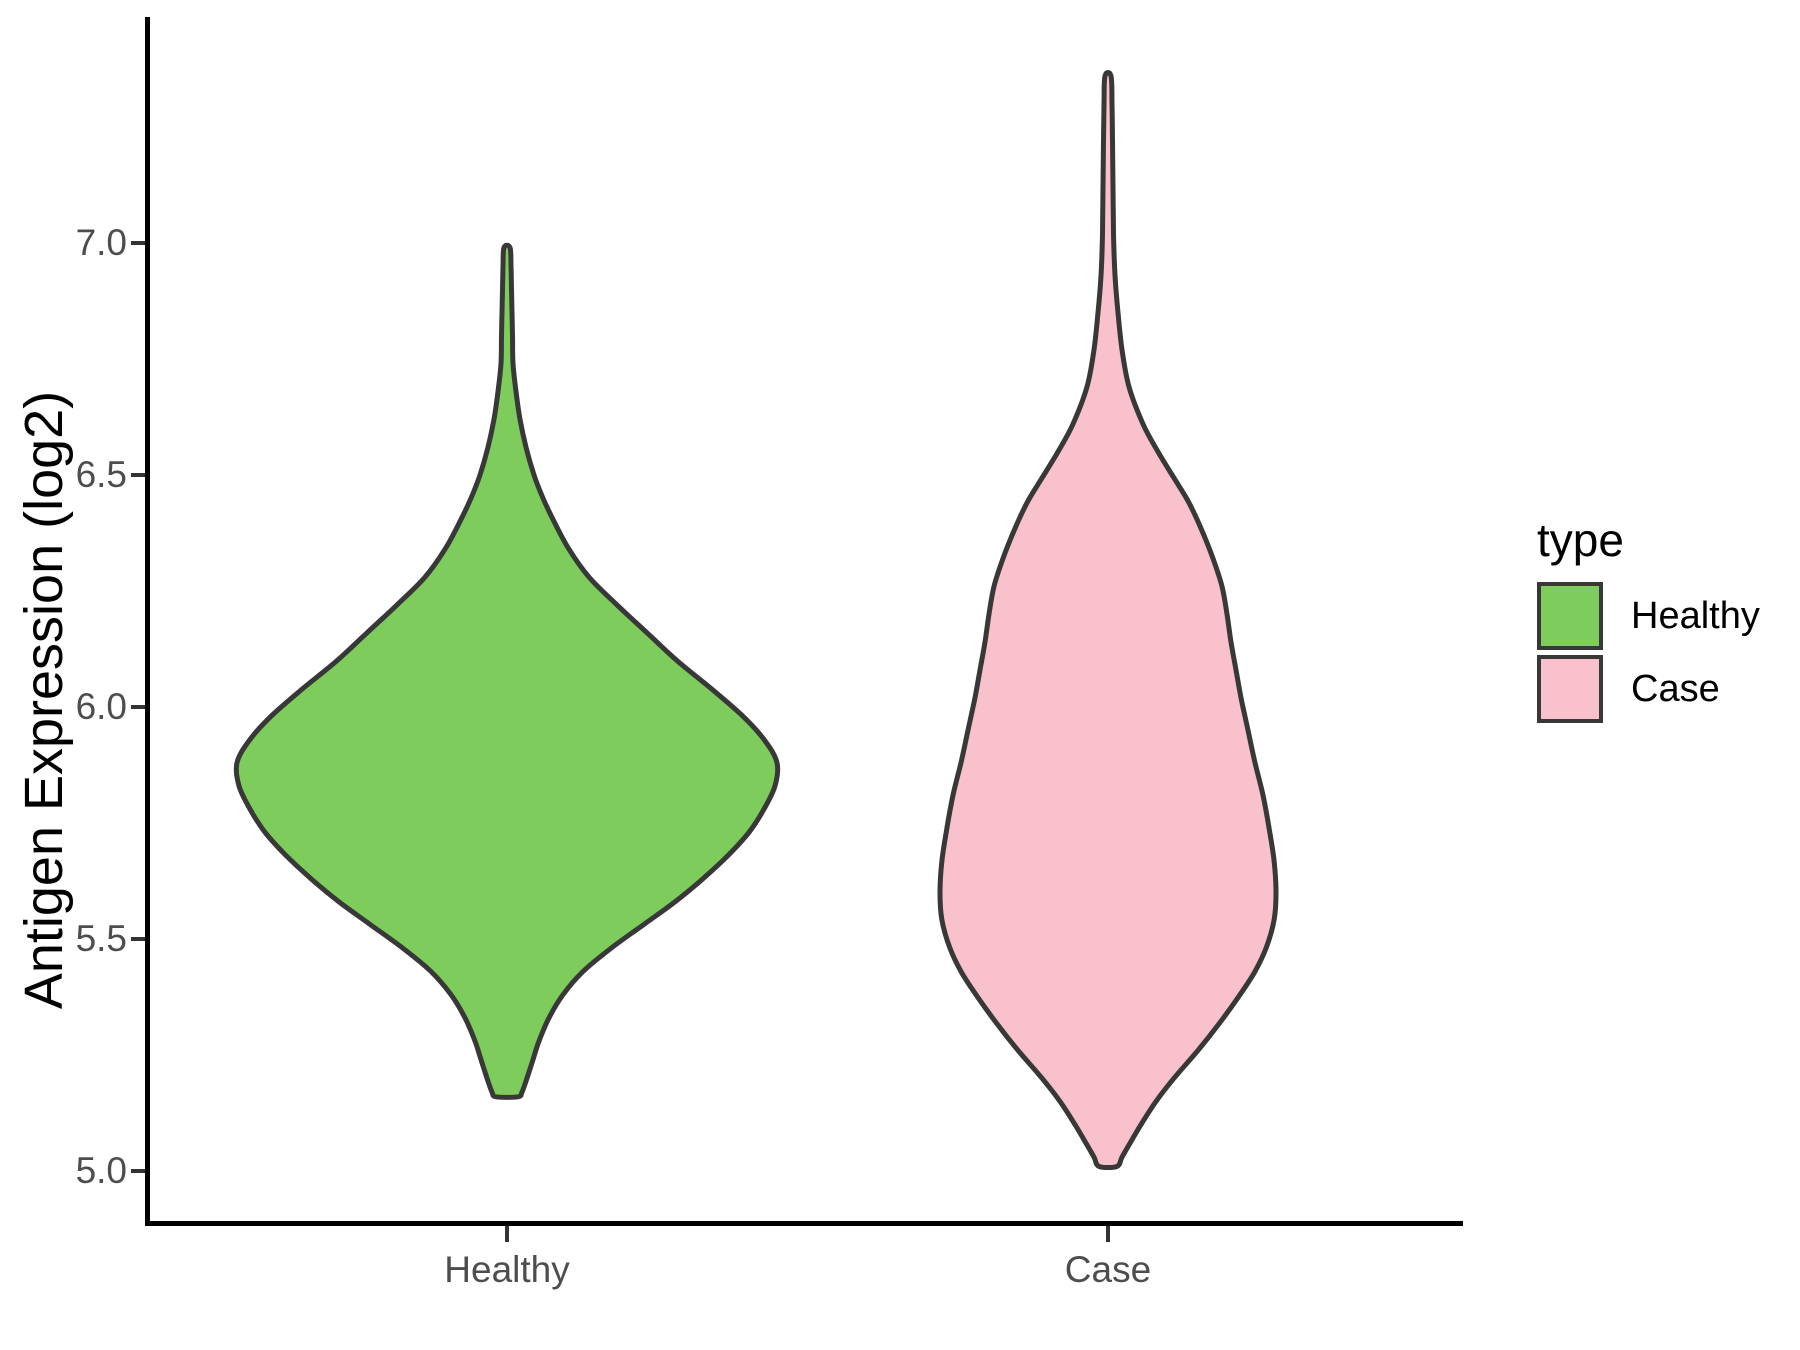  Describe the element at coordinates (1108, 1234) in the screenshot. I see `x-tick-mark-case` at that location.